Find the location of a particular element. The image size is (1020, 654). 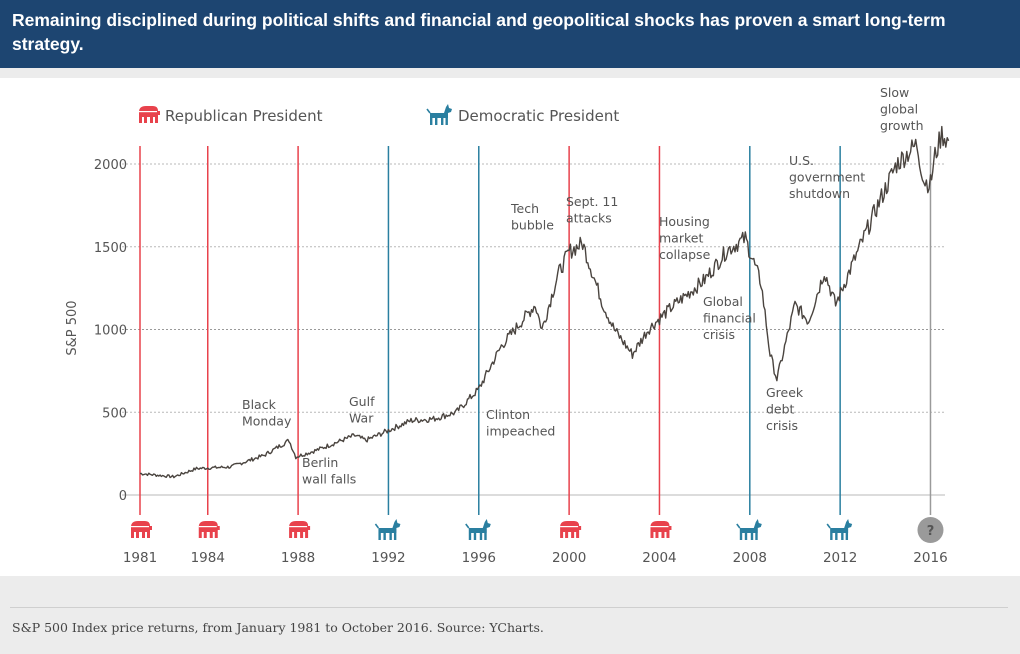

annotation-us-government-shutdown: U.S. government shutdown is located at coordinates (827, 177).